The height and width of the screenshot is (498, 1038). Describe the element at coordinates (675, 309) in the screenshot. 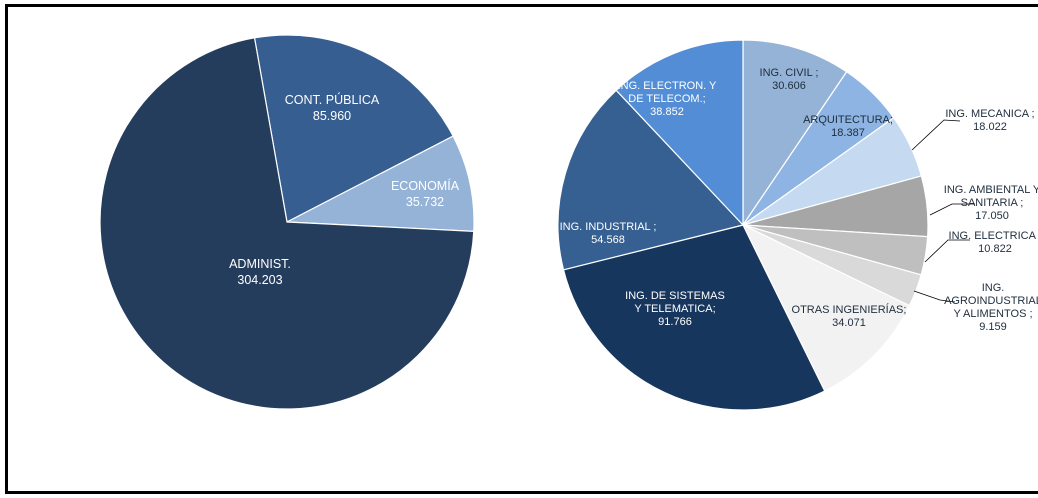

I see `slice-label: ING. DE SISTEMAS Y TELEMATICA; 91.766` at that location.